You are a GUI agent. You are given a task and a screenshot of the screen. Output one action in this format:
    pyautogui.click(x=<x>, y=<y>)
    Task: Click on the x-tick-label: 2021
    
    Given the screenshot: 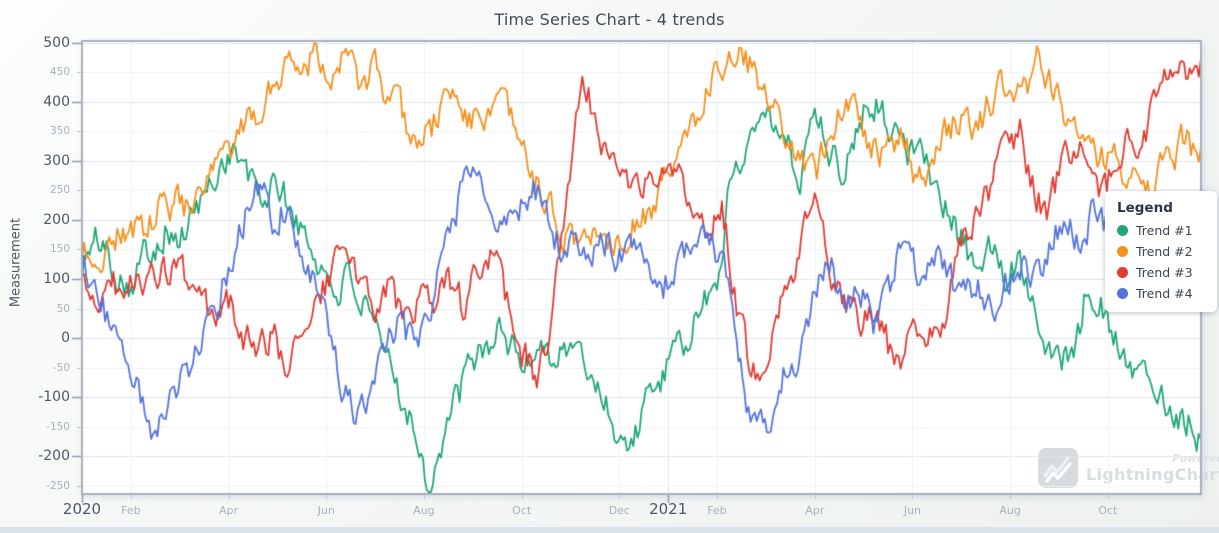 What is the action you would take?
    pyautogui.click(x=668, y=509)
    